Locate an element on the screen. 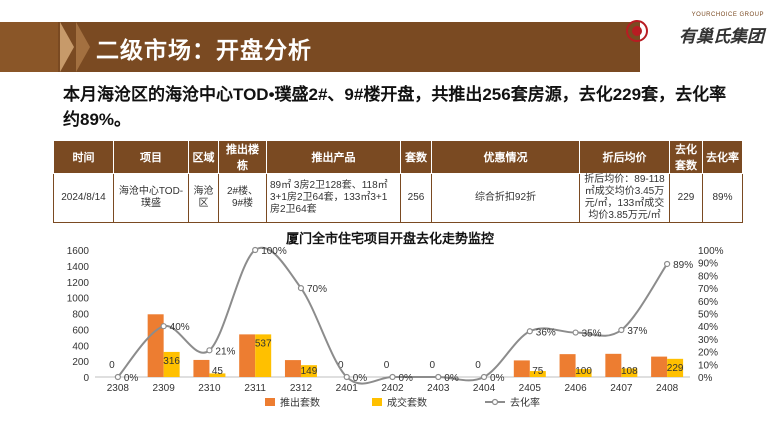  y-tick-label: 1600 is located at coordinates (78, 251).